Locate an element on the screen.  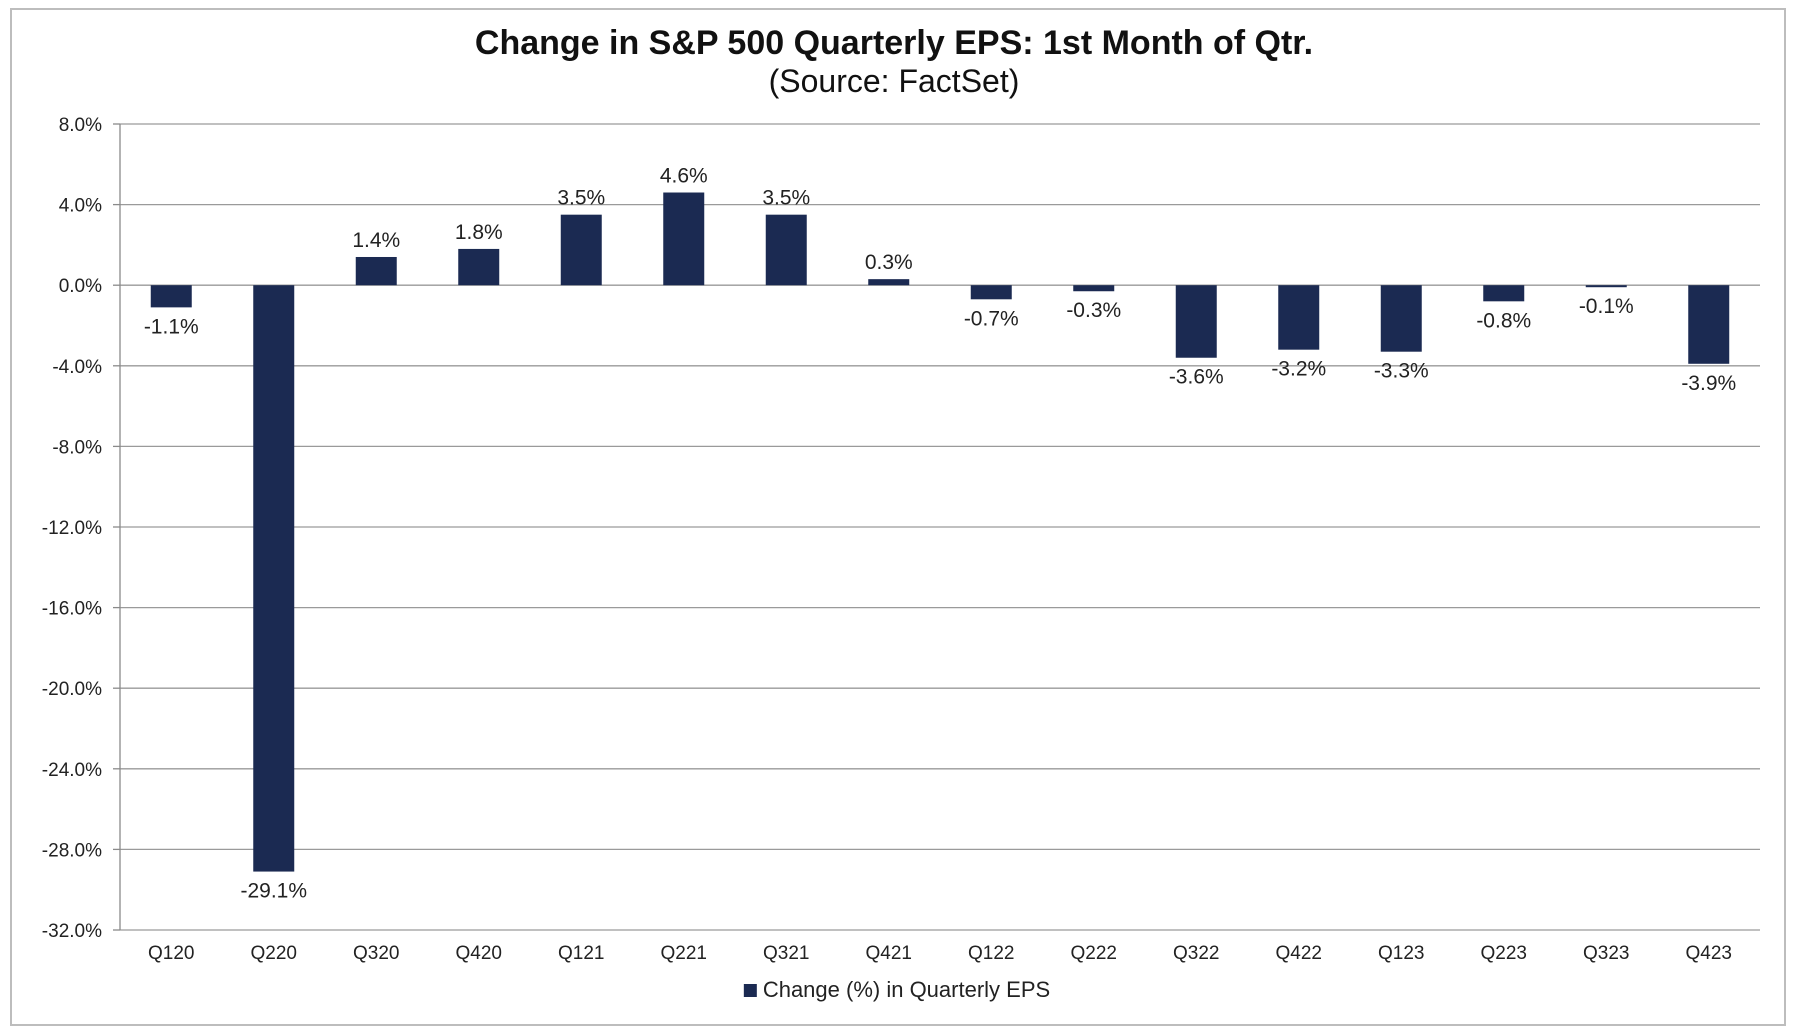
x-tick-label: Q321 is located at coordinates (786, 953).